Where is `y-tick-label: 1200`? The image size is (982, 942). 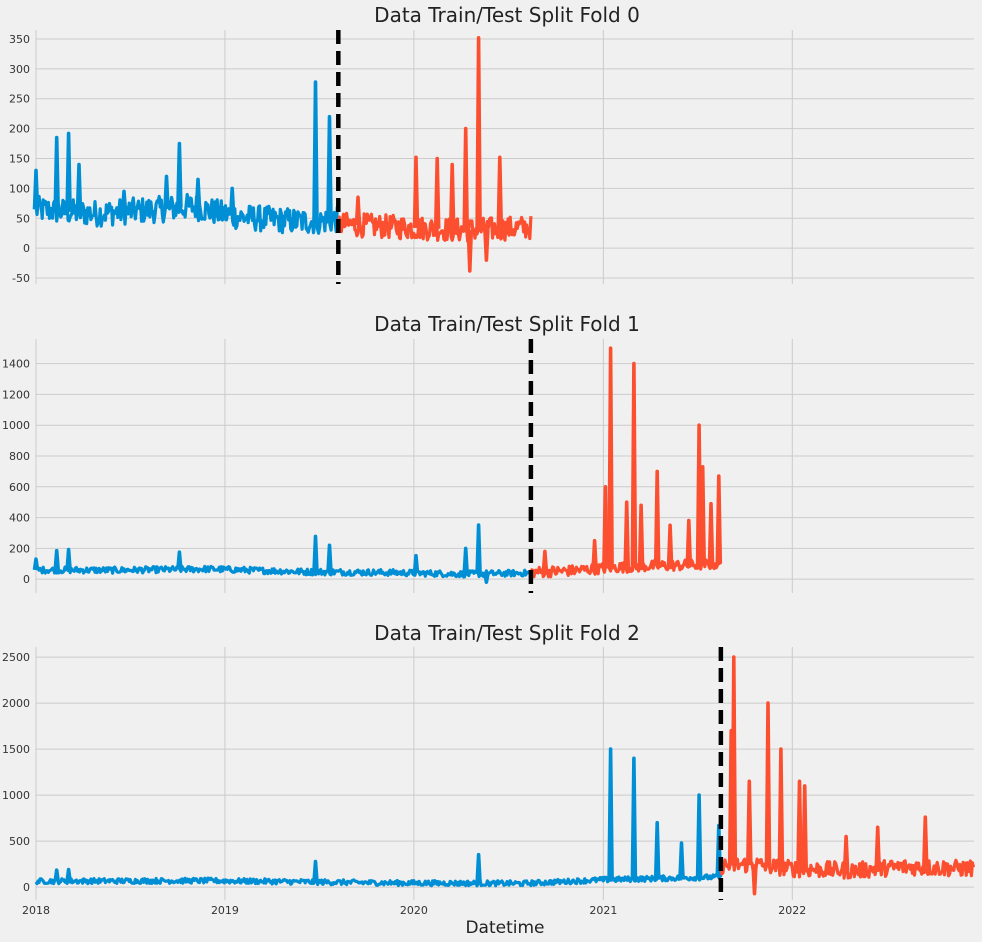 y-tick-label: 1200 is located at coordinates (16, 394).